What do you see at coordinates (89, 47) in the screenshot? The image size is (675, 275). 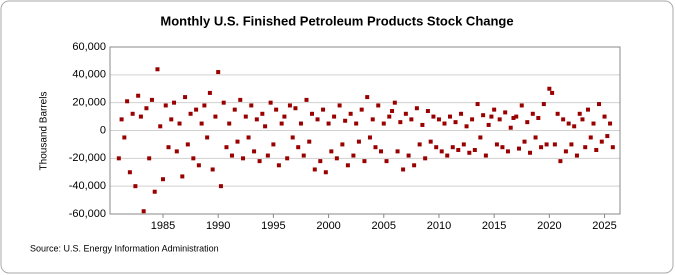 I see `y-tick-label: 60,000` at bounding box center [89, 47].